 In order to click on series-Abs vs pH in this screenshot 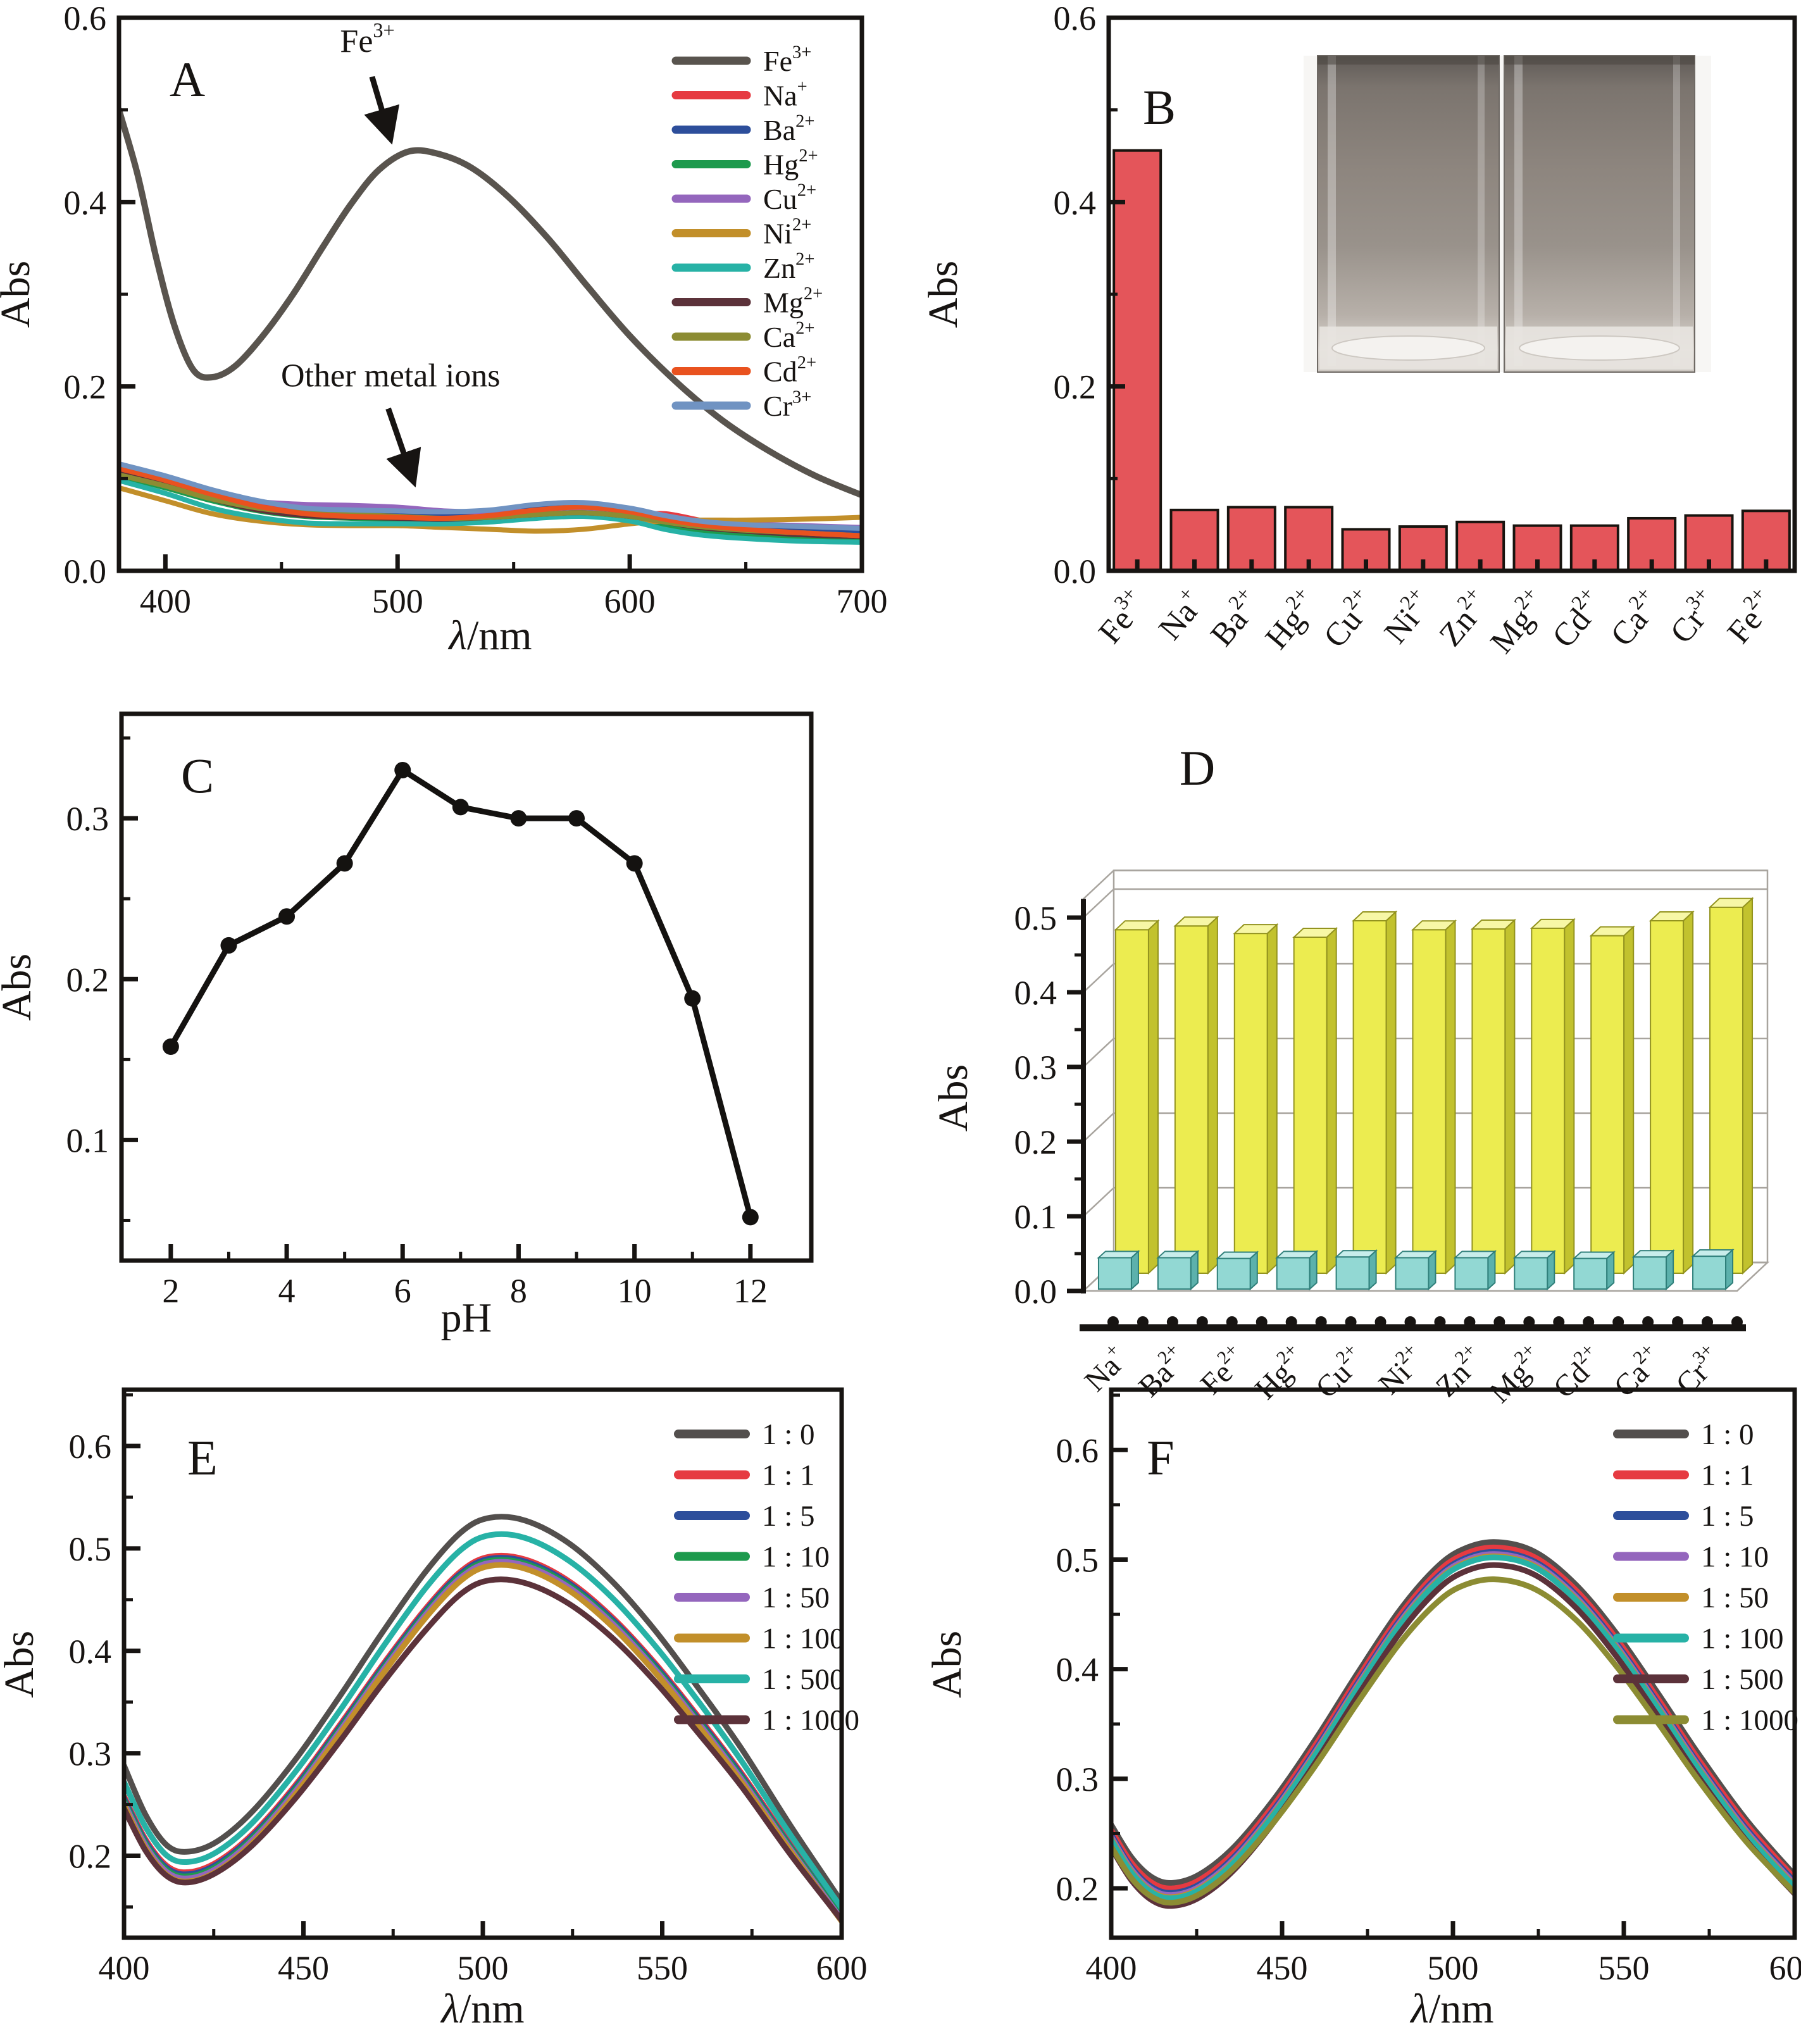, I will do `click(461, 993)`.